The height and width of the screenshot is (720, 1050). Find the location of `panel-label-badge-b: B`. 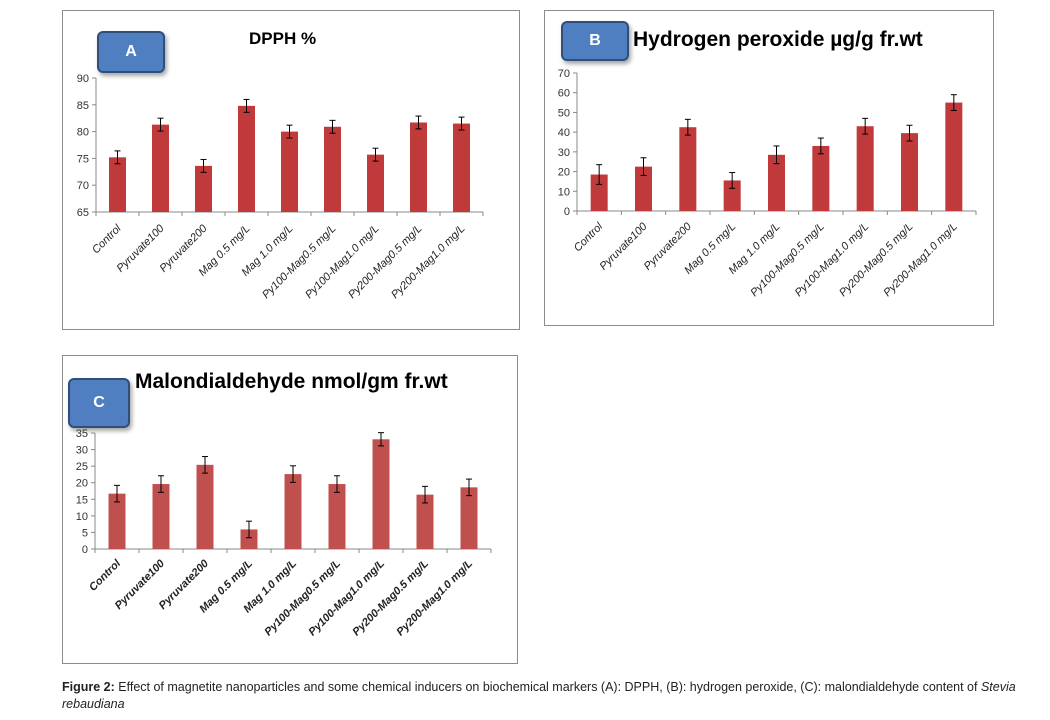

panel-label-badge-b: B is located at coordinates (595, 41).